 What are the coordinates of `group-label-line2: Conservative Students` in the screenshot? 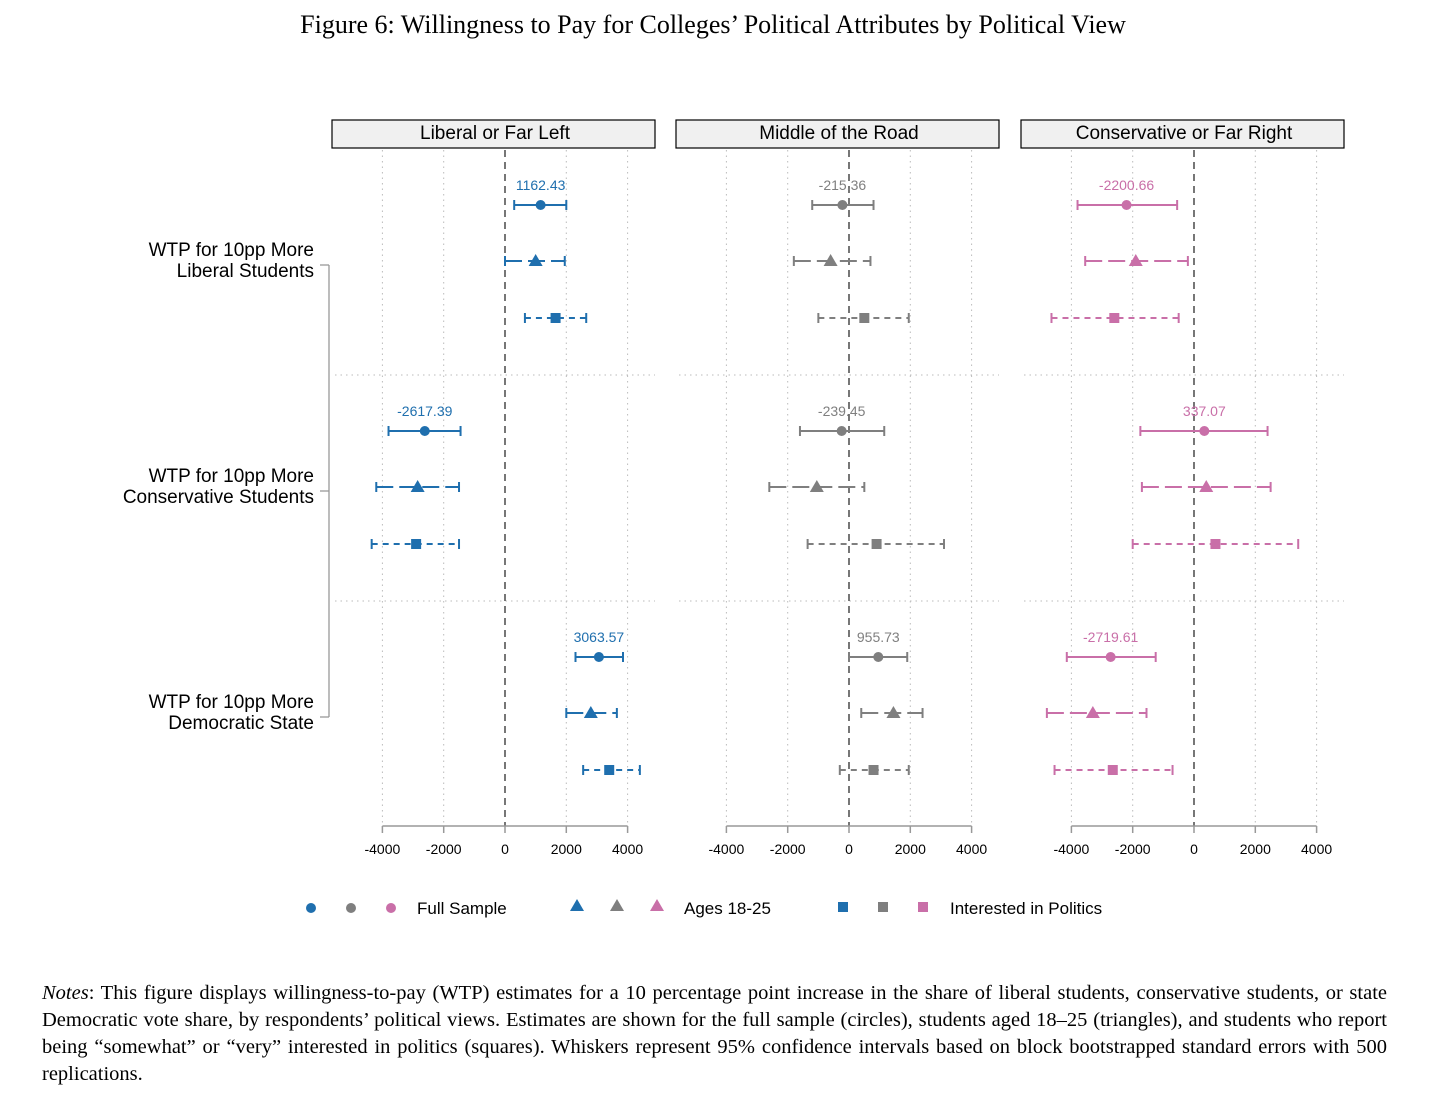 It's located at (218, 497).